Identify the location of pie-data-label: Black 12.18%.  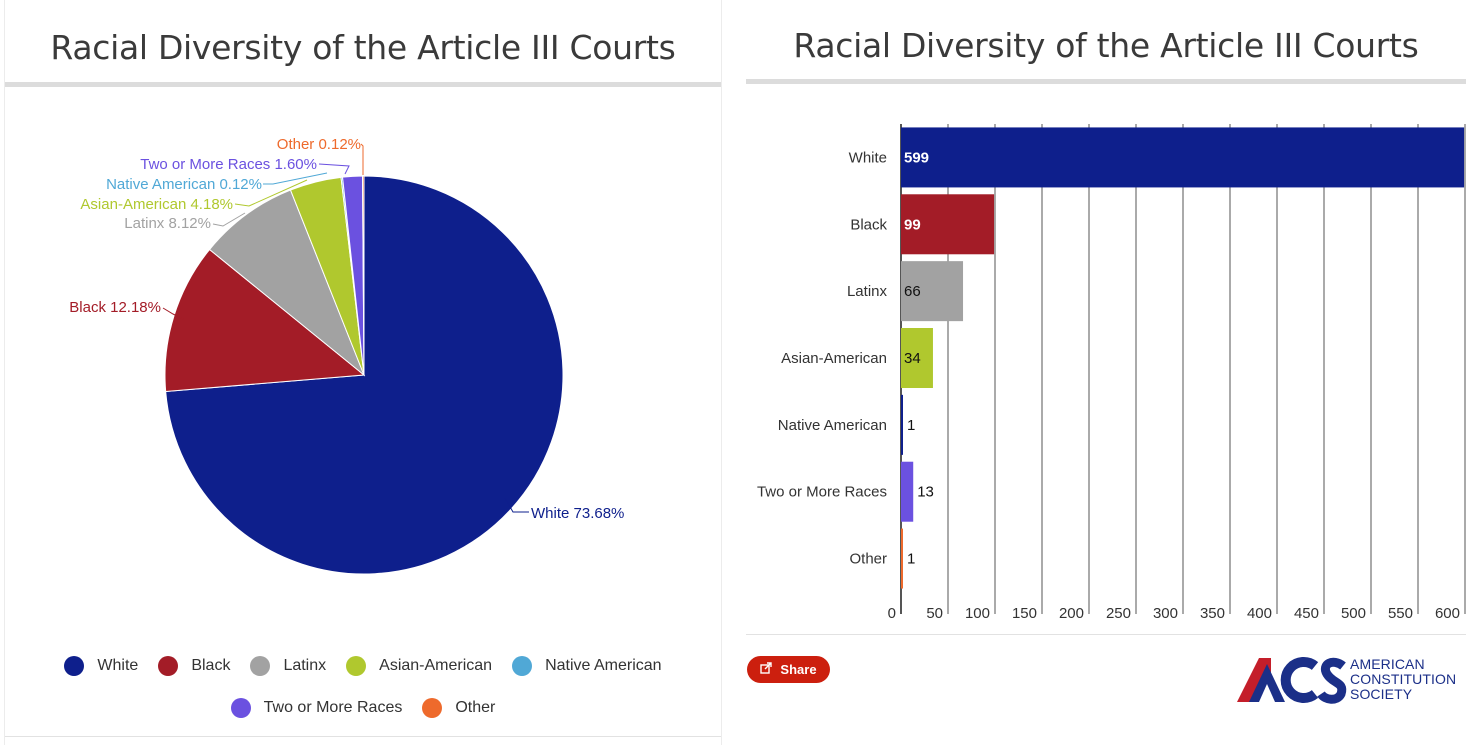
(115, 307).